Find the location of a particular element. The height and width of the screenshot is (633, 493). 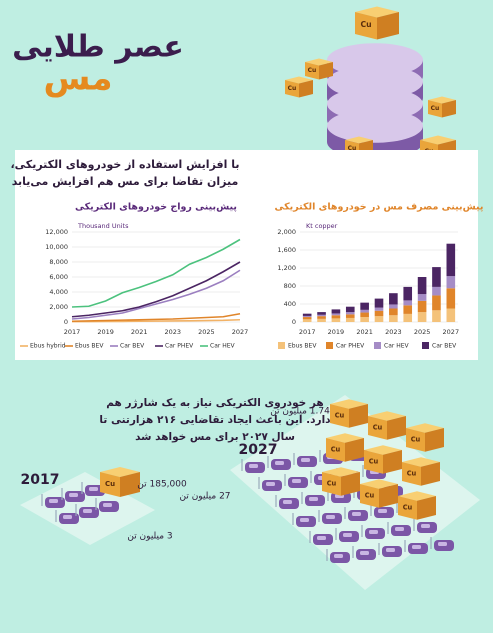

y-tick-label: 1,200 is located at coordinates (286, 268).